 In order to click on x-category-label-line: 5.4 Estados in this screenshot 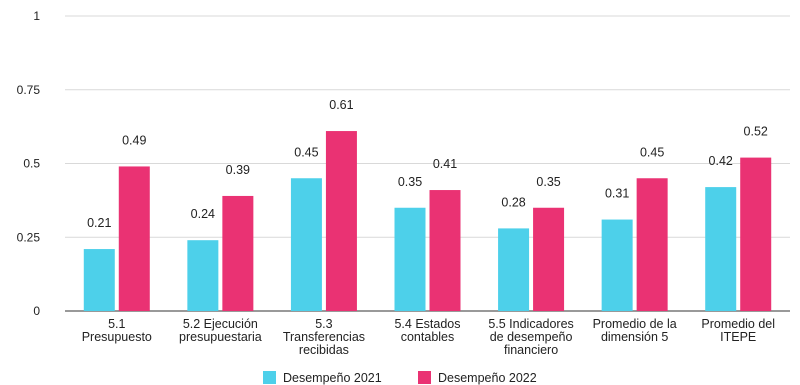, I will do `click(427, 324)`.